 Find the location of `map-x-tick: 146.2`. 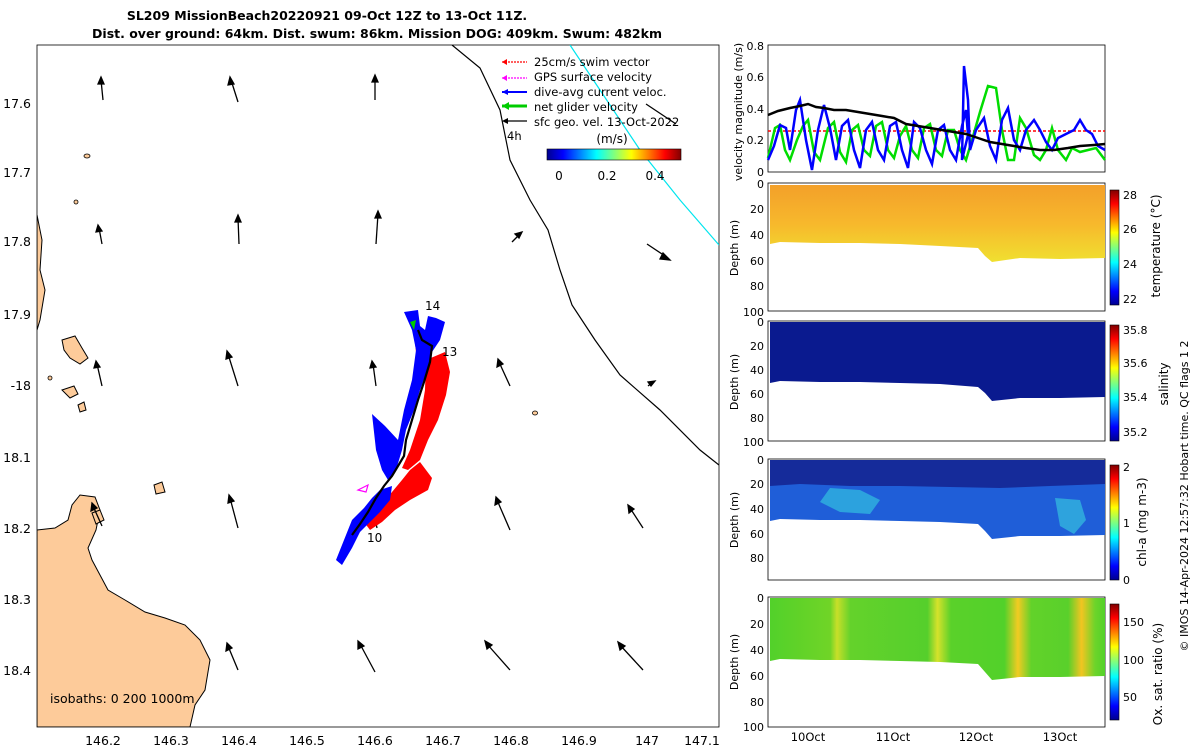

map-x-tick: 146.2 is located at coordinates (103, 740).